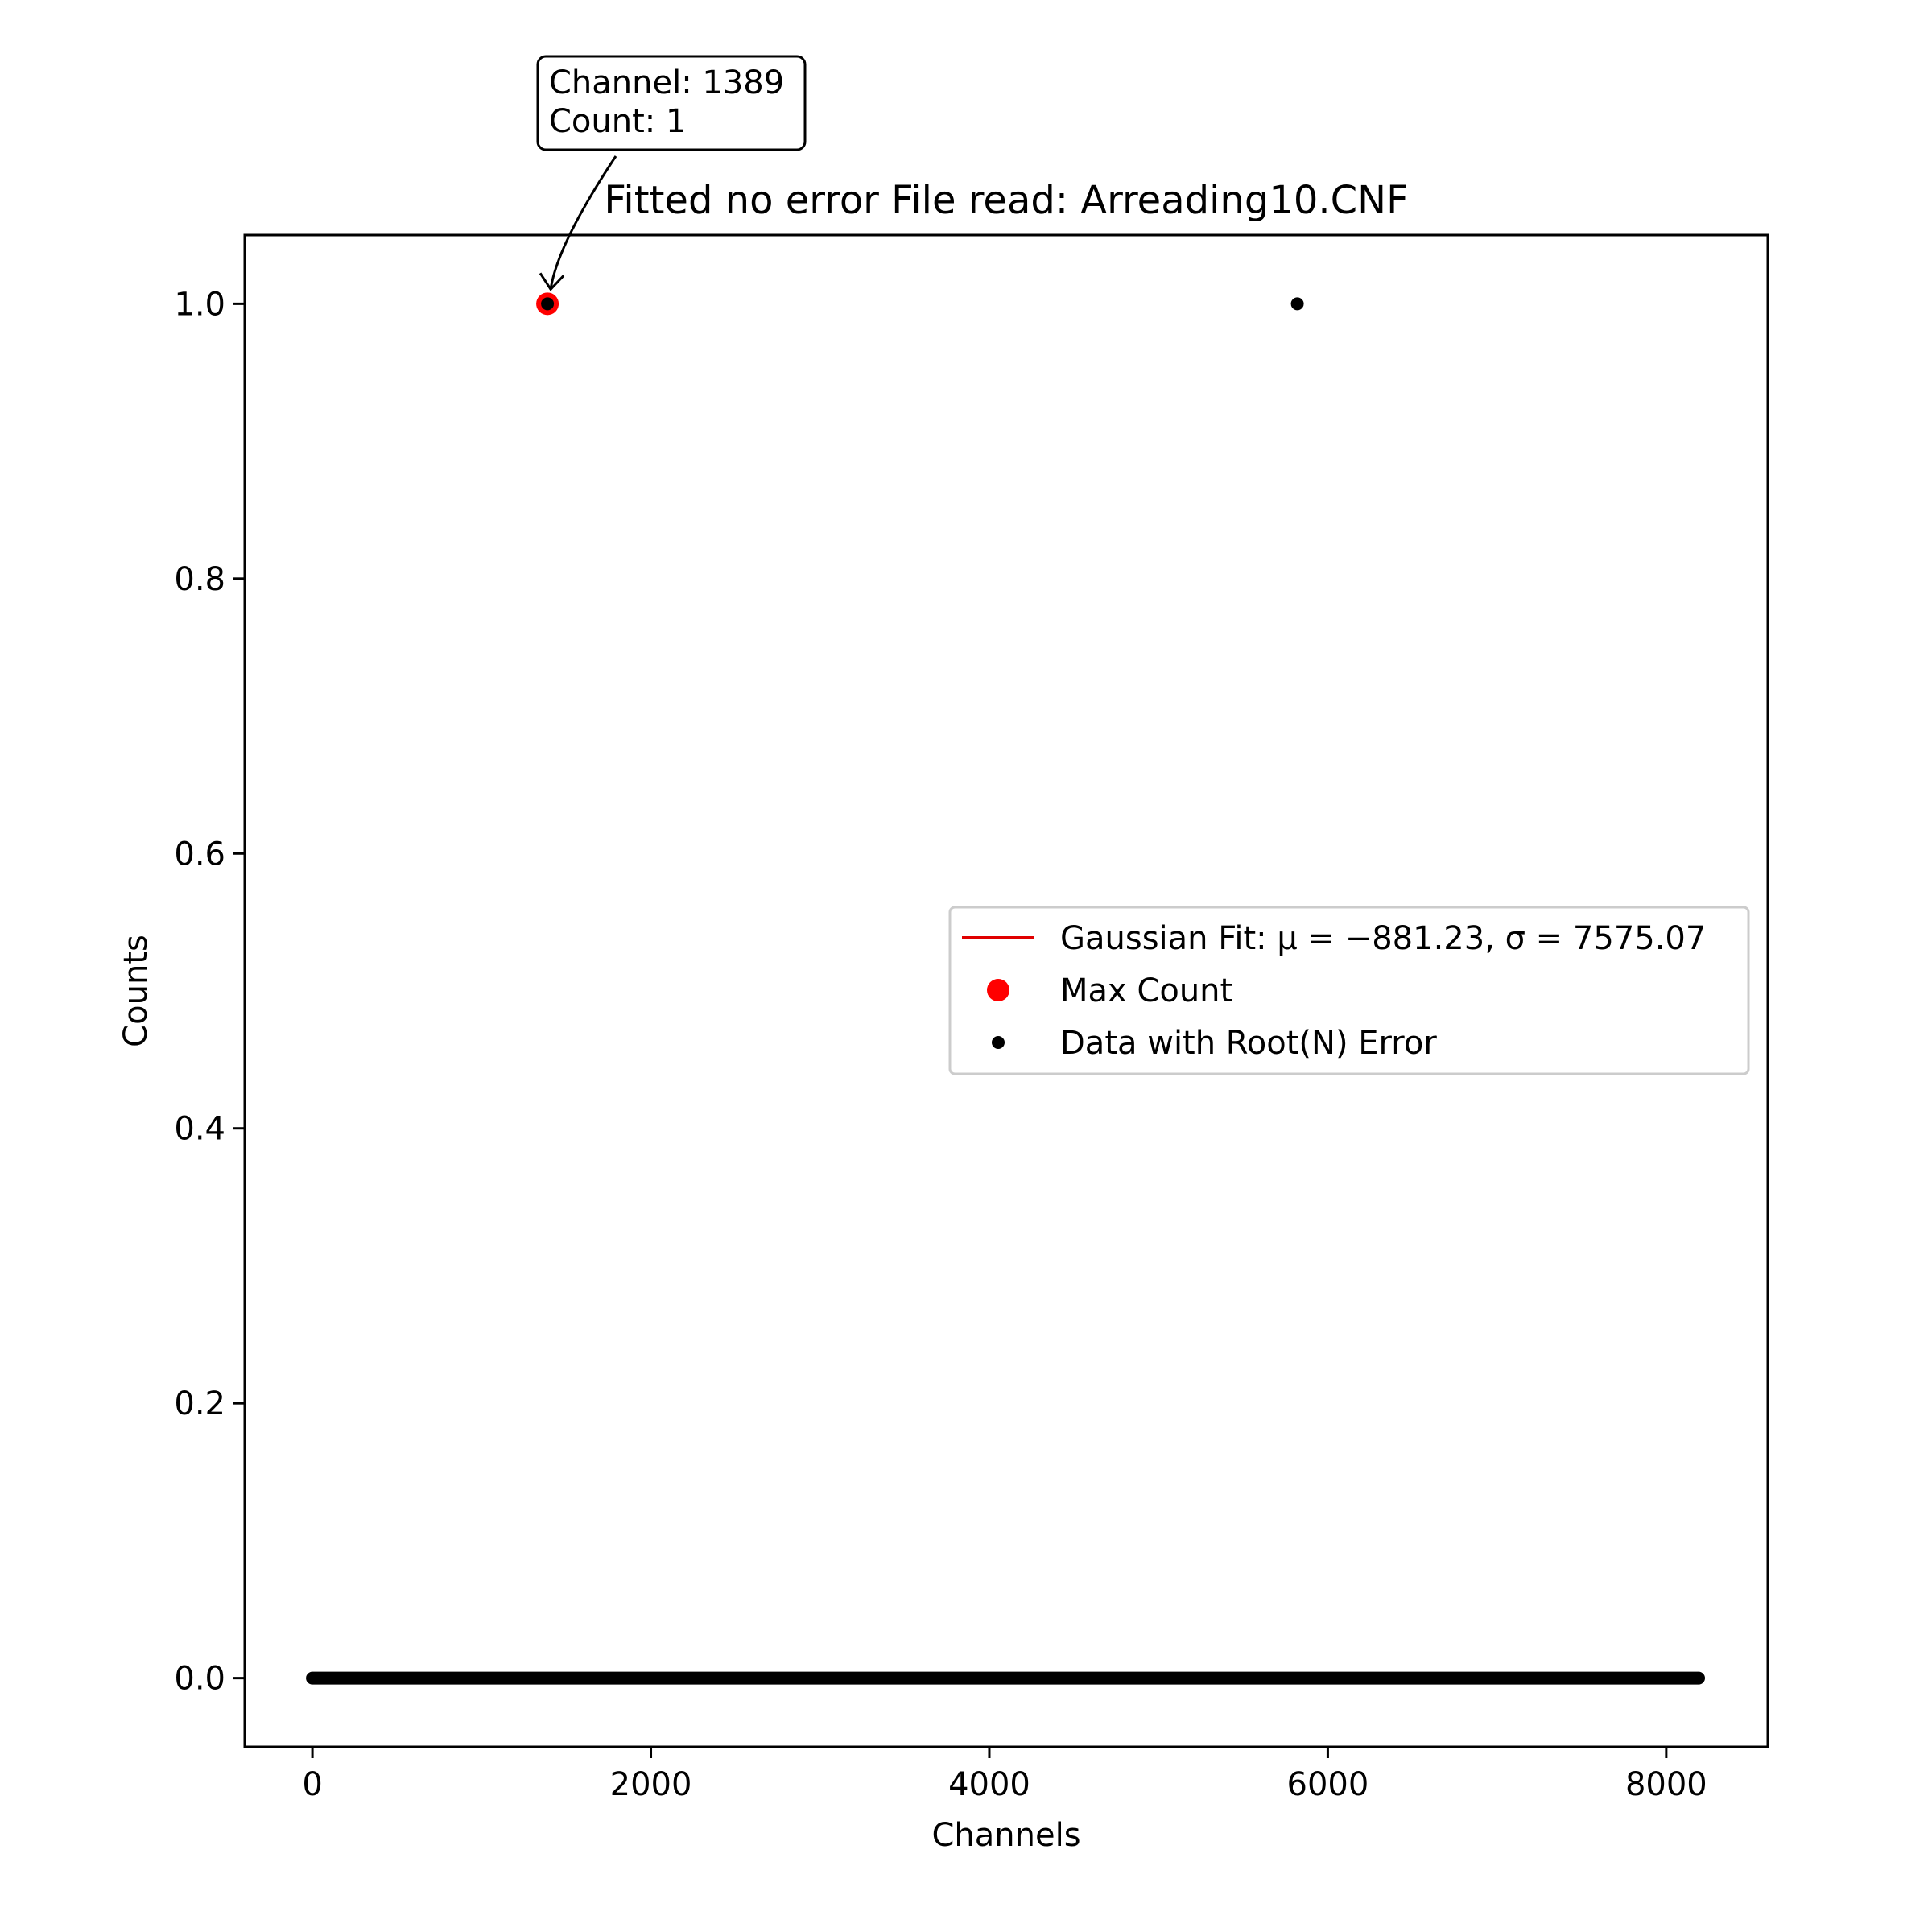  What do you see at coordinates (209, 992) in the screenshot?
I see `y-axis: 0.0 0.2 0.4 0.6 0.8 1.0` at bounding box center [209, 992].